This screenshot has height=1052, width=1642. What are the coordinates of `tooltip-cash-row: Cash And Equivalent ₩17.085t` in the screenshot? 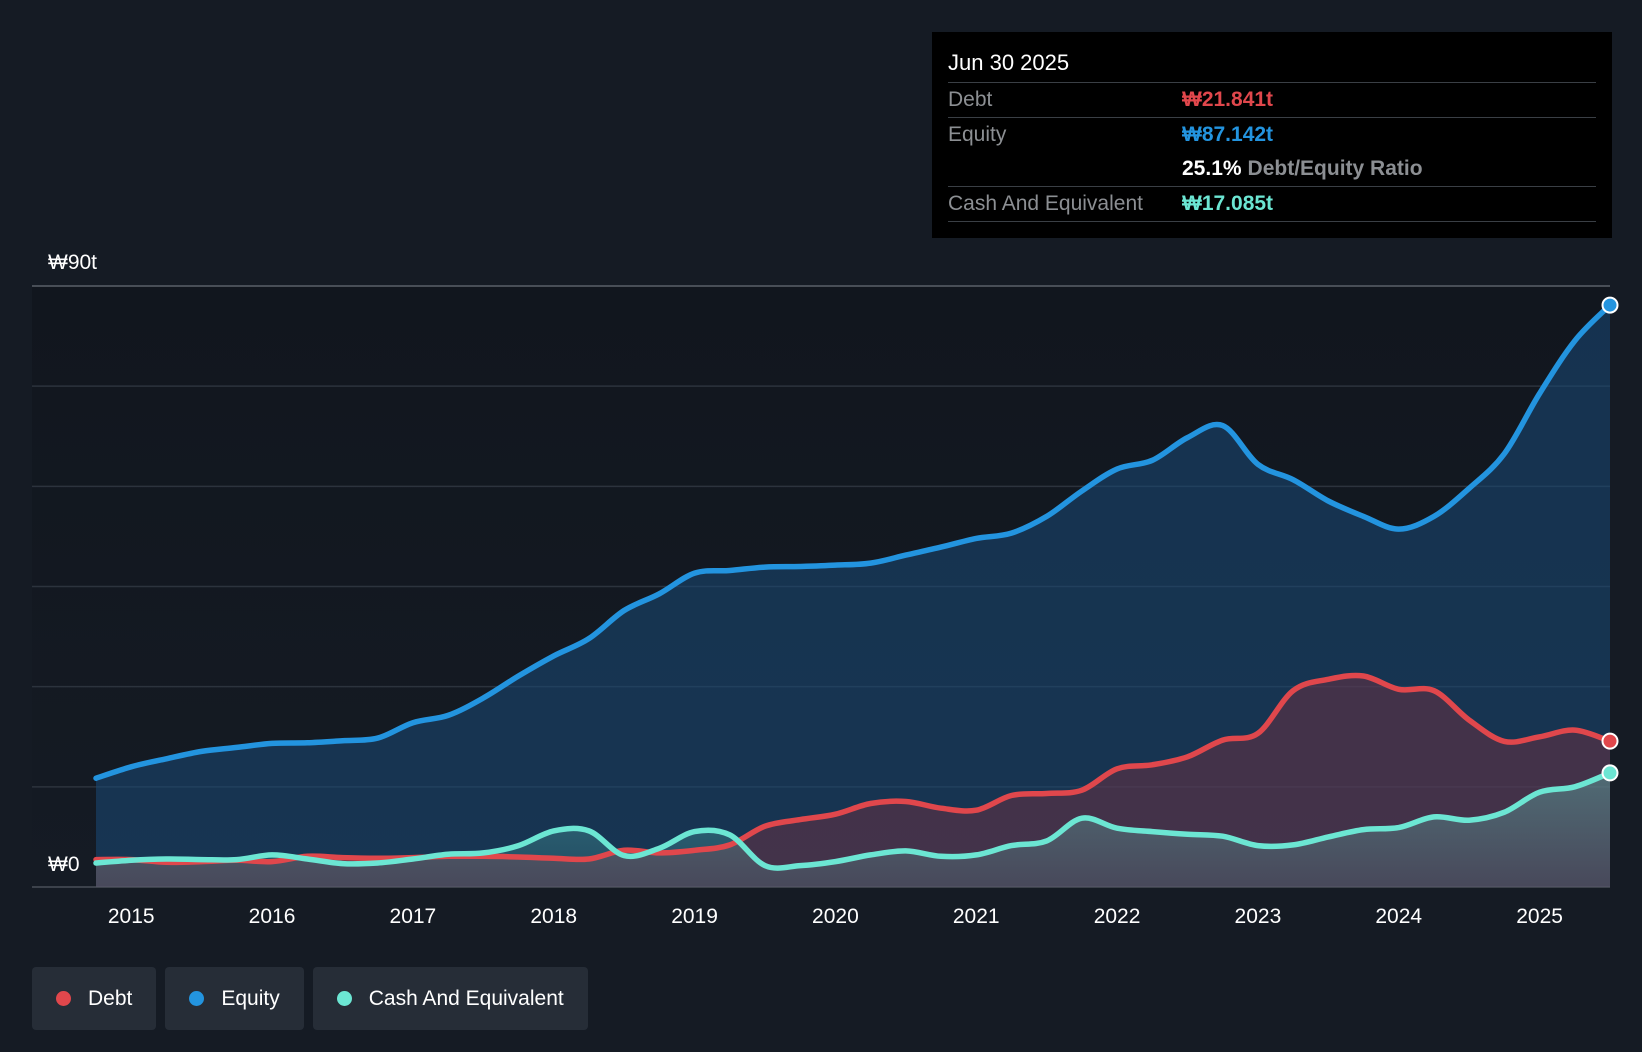 It's located at (1272, 204).